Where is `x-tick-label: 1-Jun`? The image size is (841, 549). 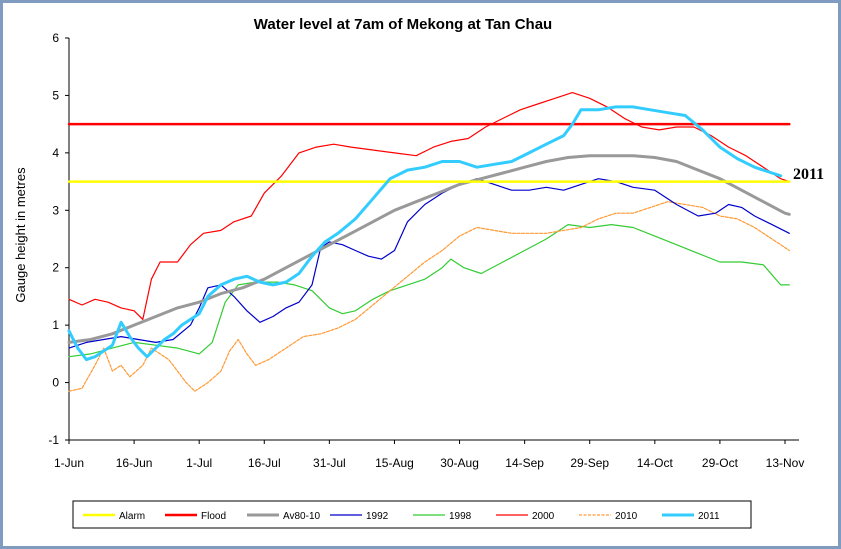 x-tick-label: 1-Jun is located at coordinates (69, 463).